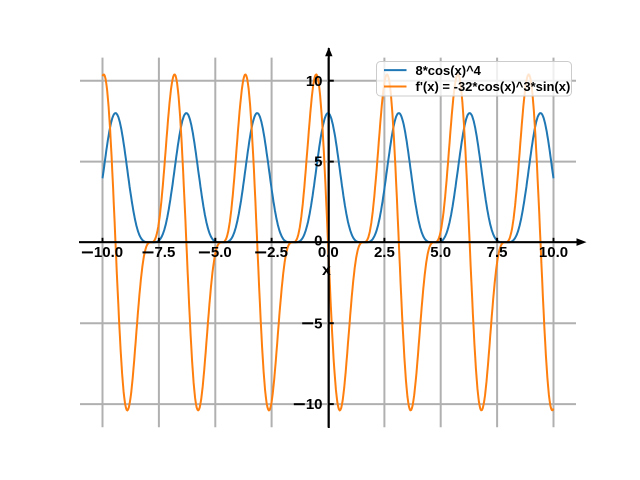 The image size is (640, 480). What do you see at coordinates (326, 270) in the screenshot?
I see `svg-text: x` at bounding box center [326, 270].